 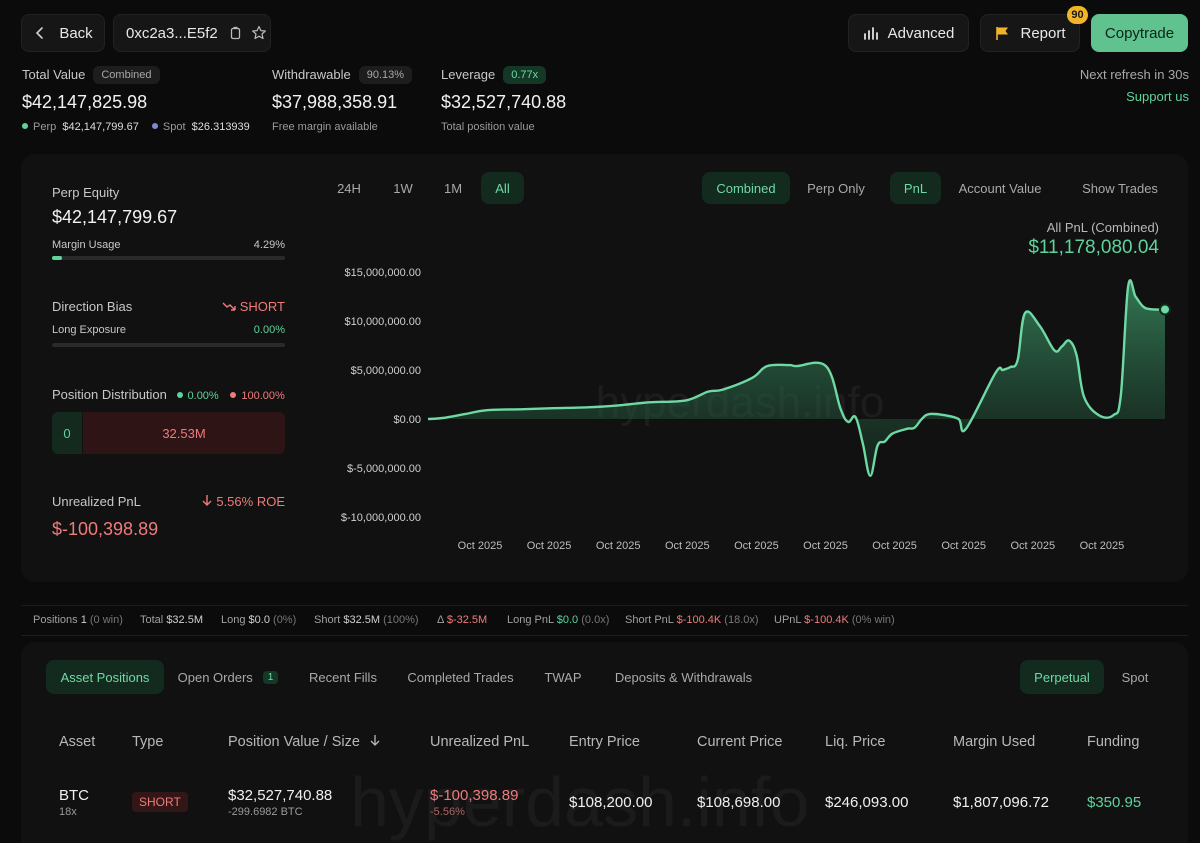 I want to click on col-position-value: Position Value / Size, so click(x=304, y=742).